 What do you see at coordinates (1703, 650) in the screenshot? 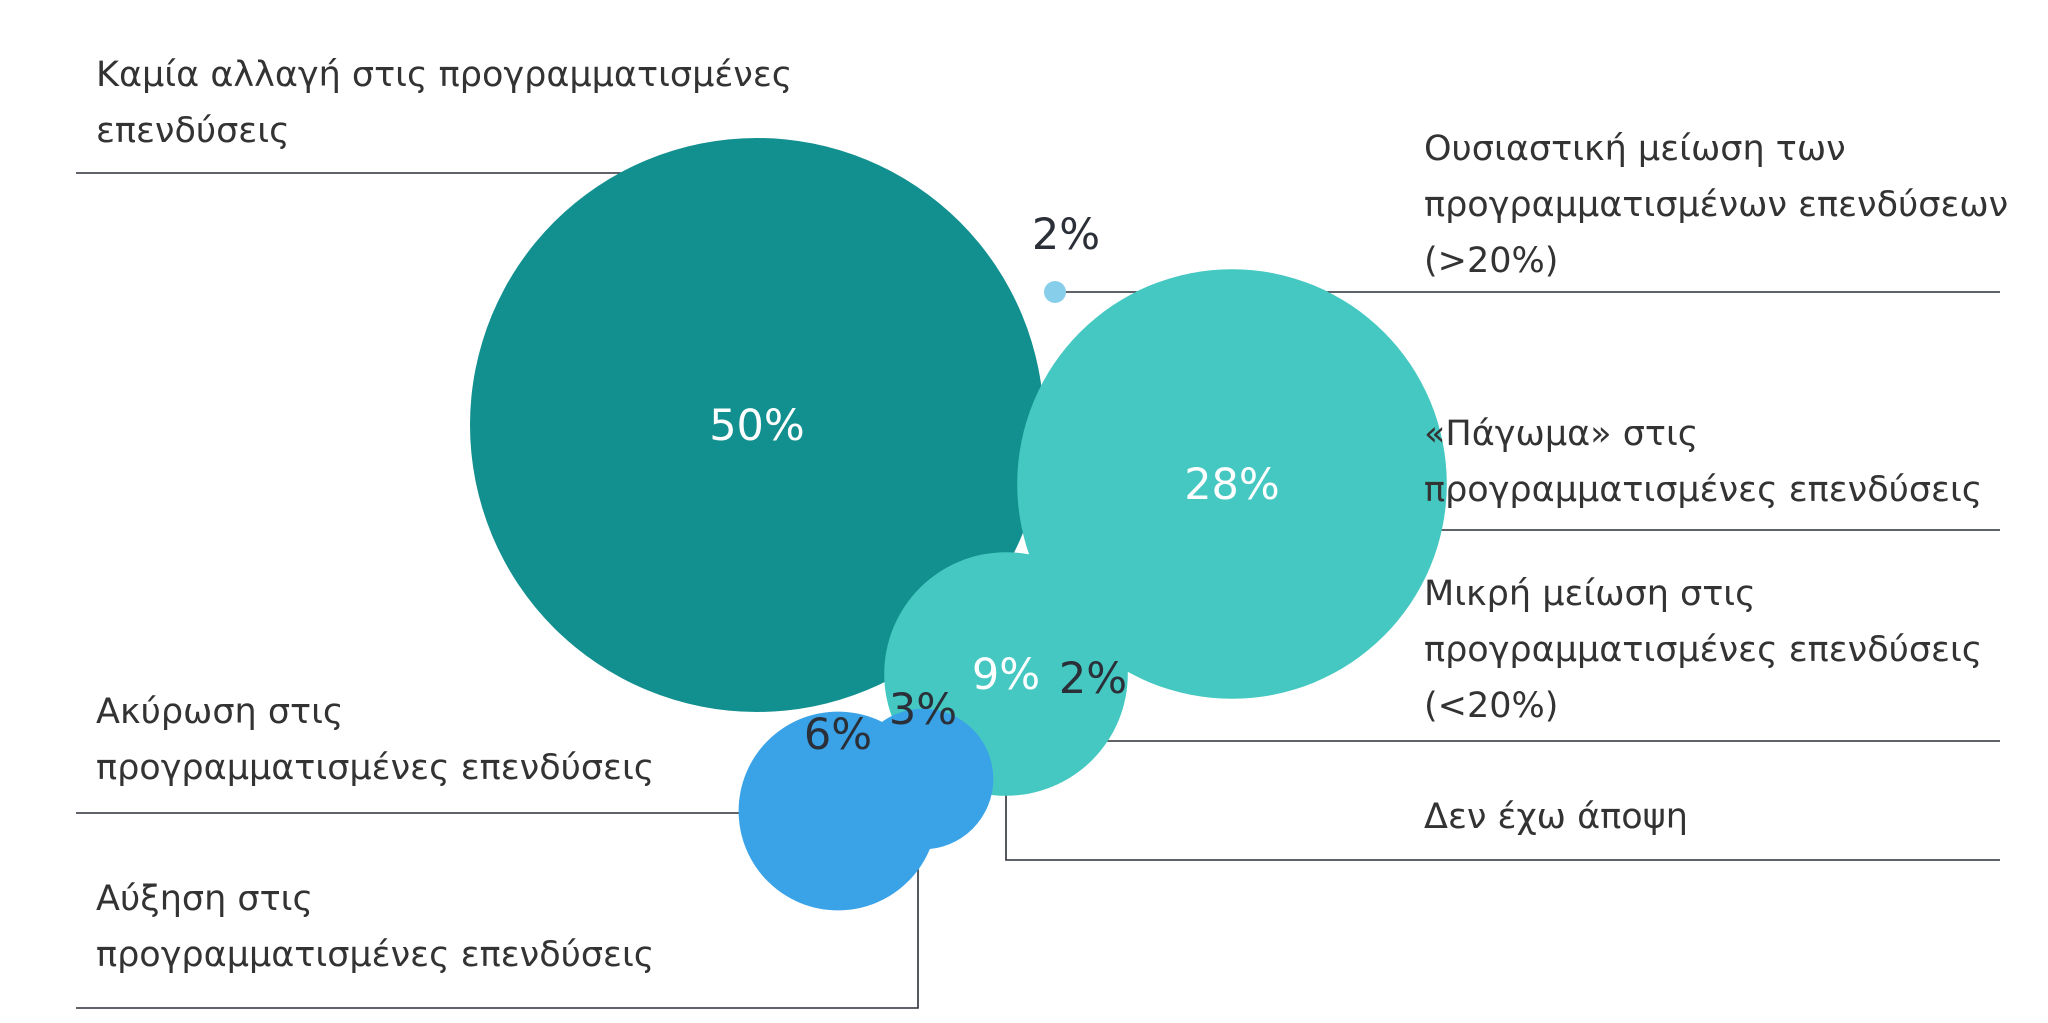
I see `category-label-small_decrease-line-2: προγραμματισμένες επενδύσεις` at bounding box center [1703, 650].